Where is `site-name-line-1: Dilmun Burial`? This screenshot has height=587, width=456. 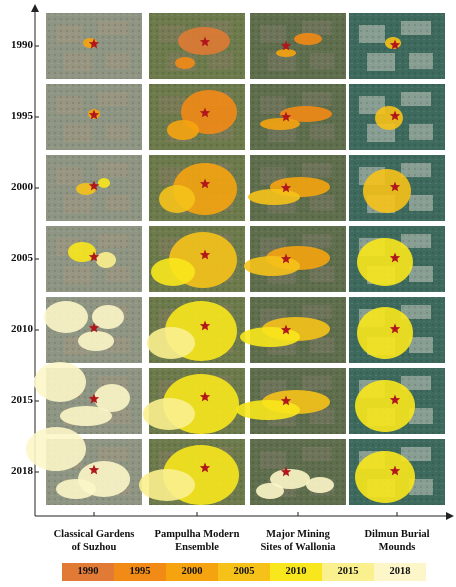 site-name-line-1: Dilmun Burial is located at coordinates (397, 534).